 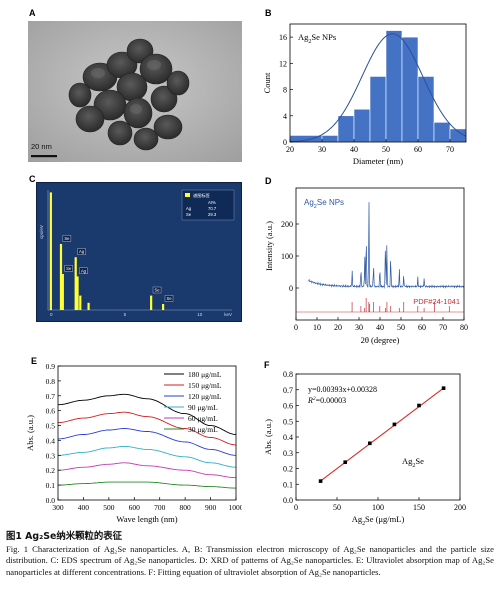 What do you see at coordinates (84, 507) in the screenshot?
I see `x-tick-label: 400` at bounding box center [84, 507].